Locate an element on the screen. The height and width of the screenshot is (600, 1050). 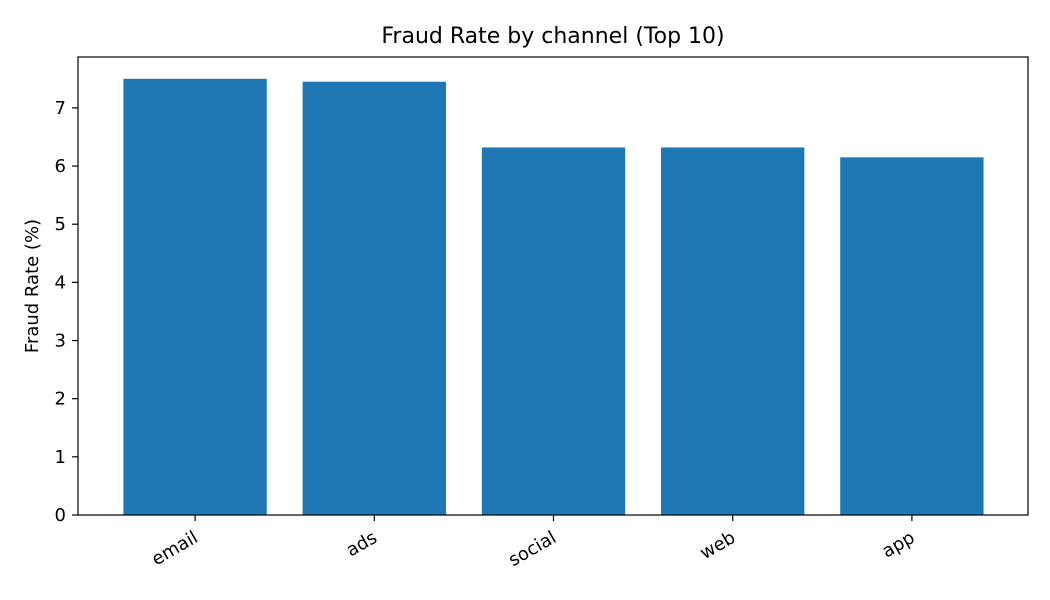
y-tick-label: 4 is located at coordinates (60, 282).